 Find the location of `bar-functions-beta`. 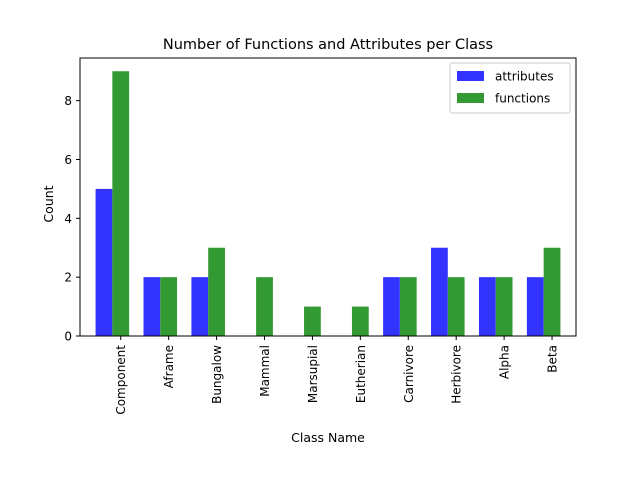

bar-functions-beta is located at coordinates (552, 291).